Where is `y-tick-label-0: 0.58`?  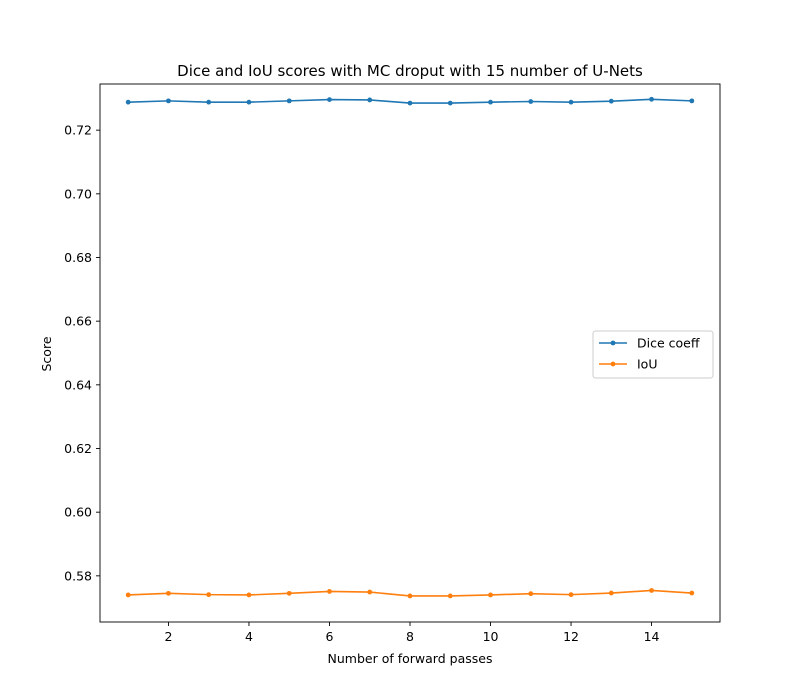 y-tick-label-0: 0.58 is located at coordinates (78, 575).